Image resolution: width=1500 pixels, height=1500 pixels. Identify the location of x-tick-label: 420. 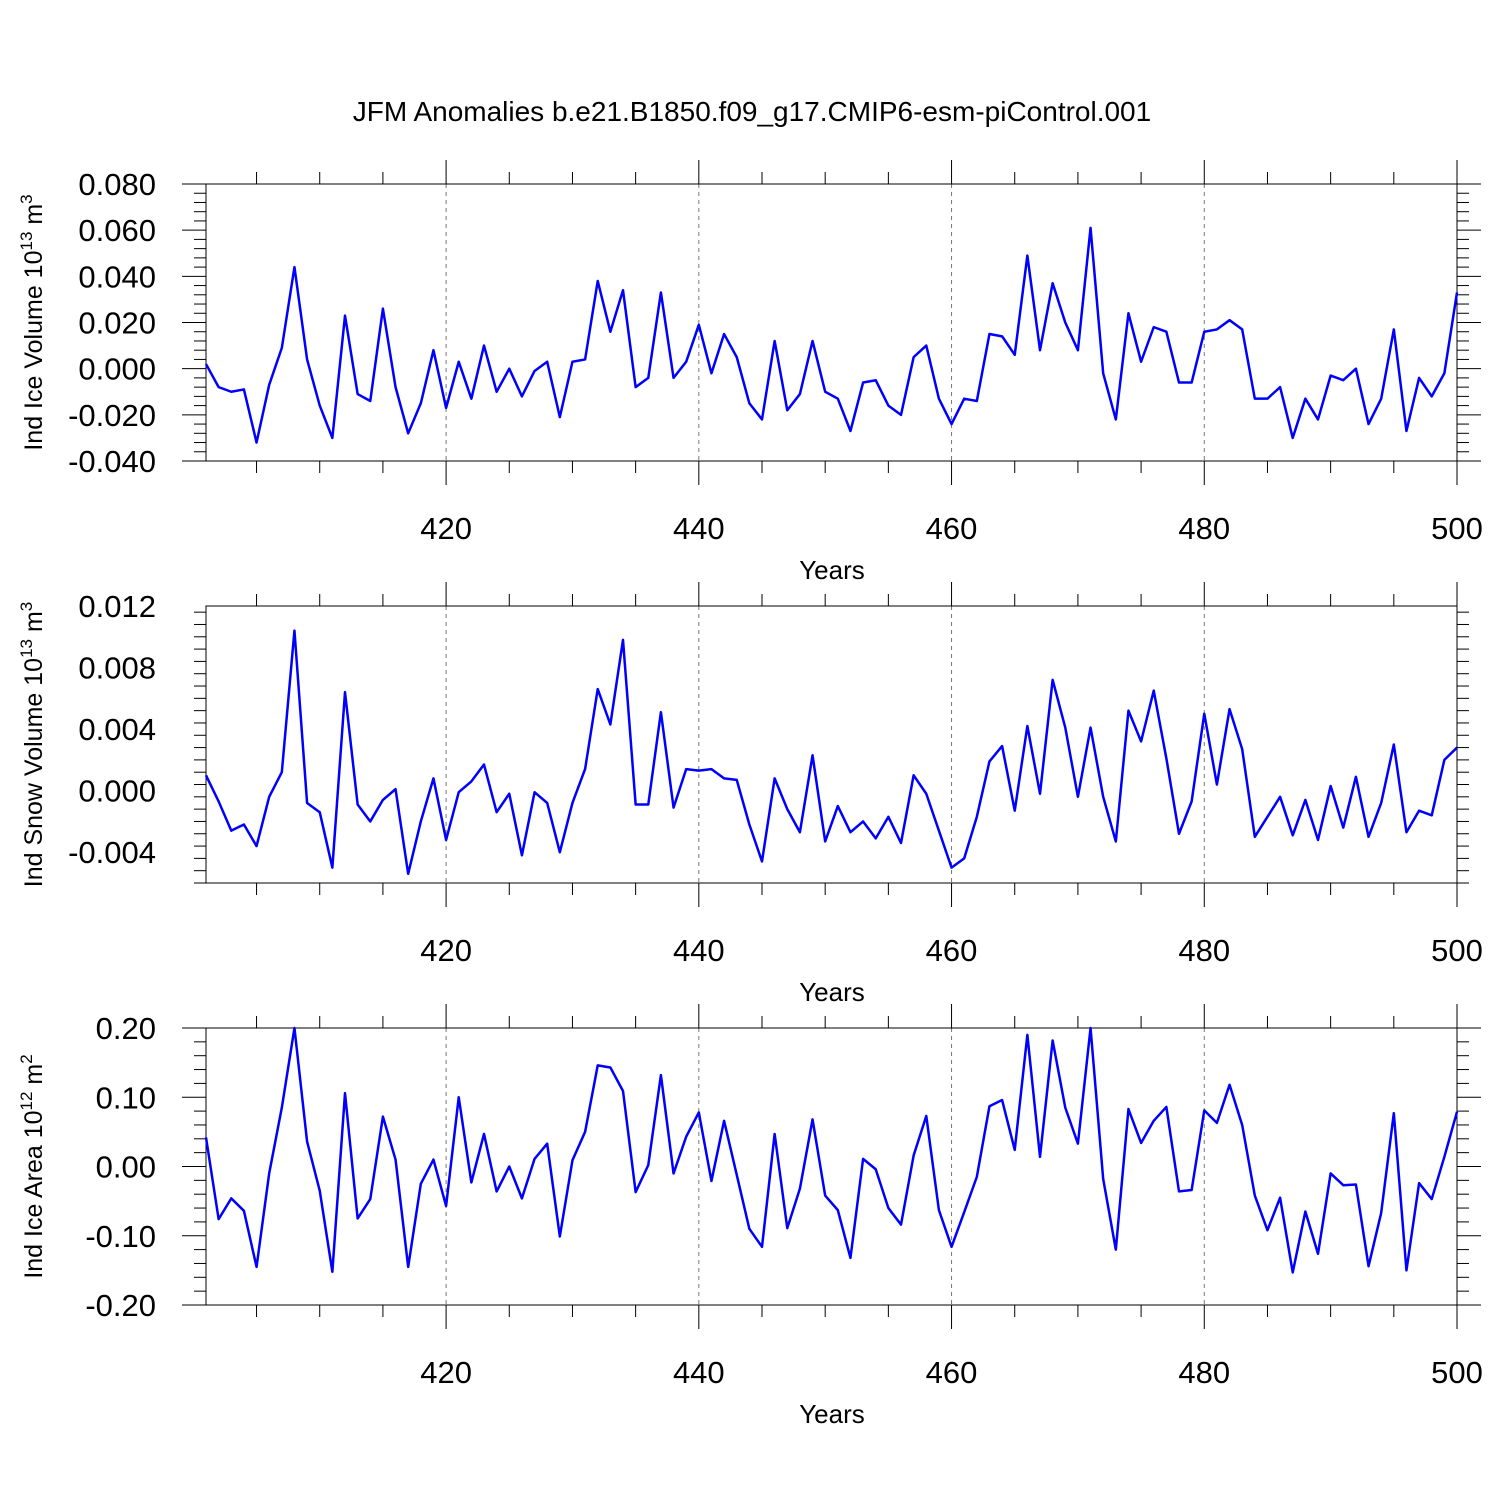
(446, 950).